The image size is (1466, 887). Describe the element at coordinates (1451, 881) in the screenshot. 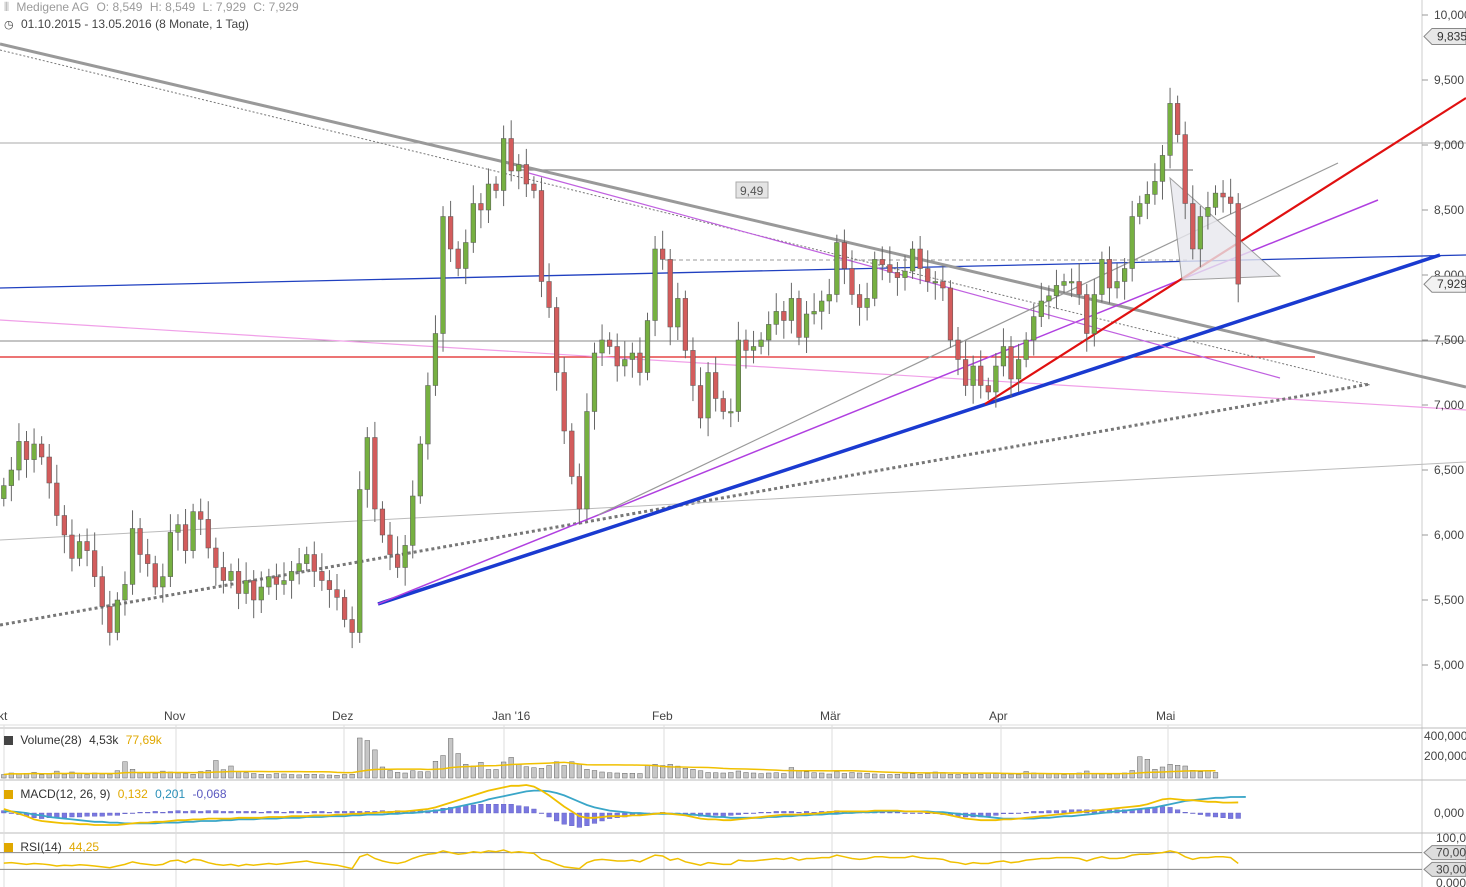

I see `rsi-tick-label: 0,000` at that location.